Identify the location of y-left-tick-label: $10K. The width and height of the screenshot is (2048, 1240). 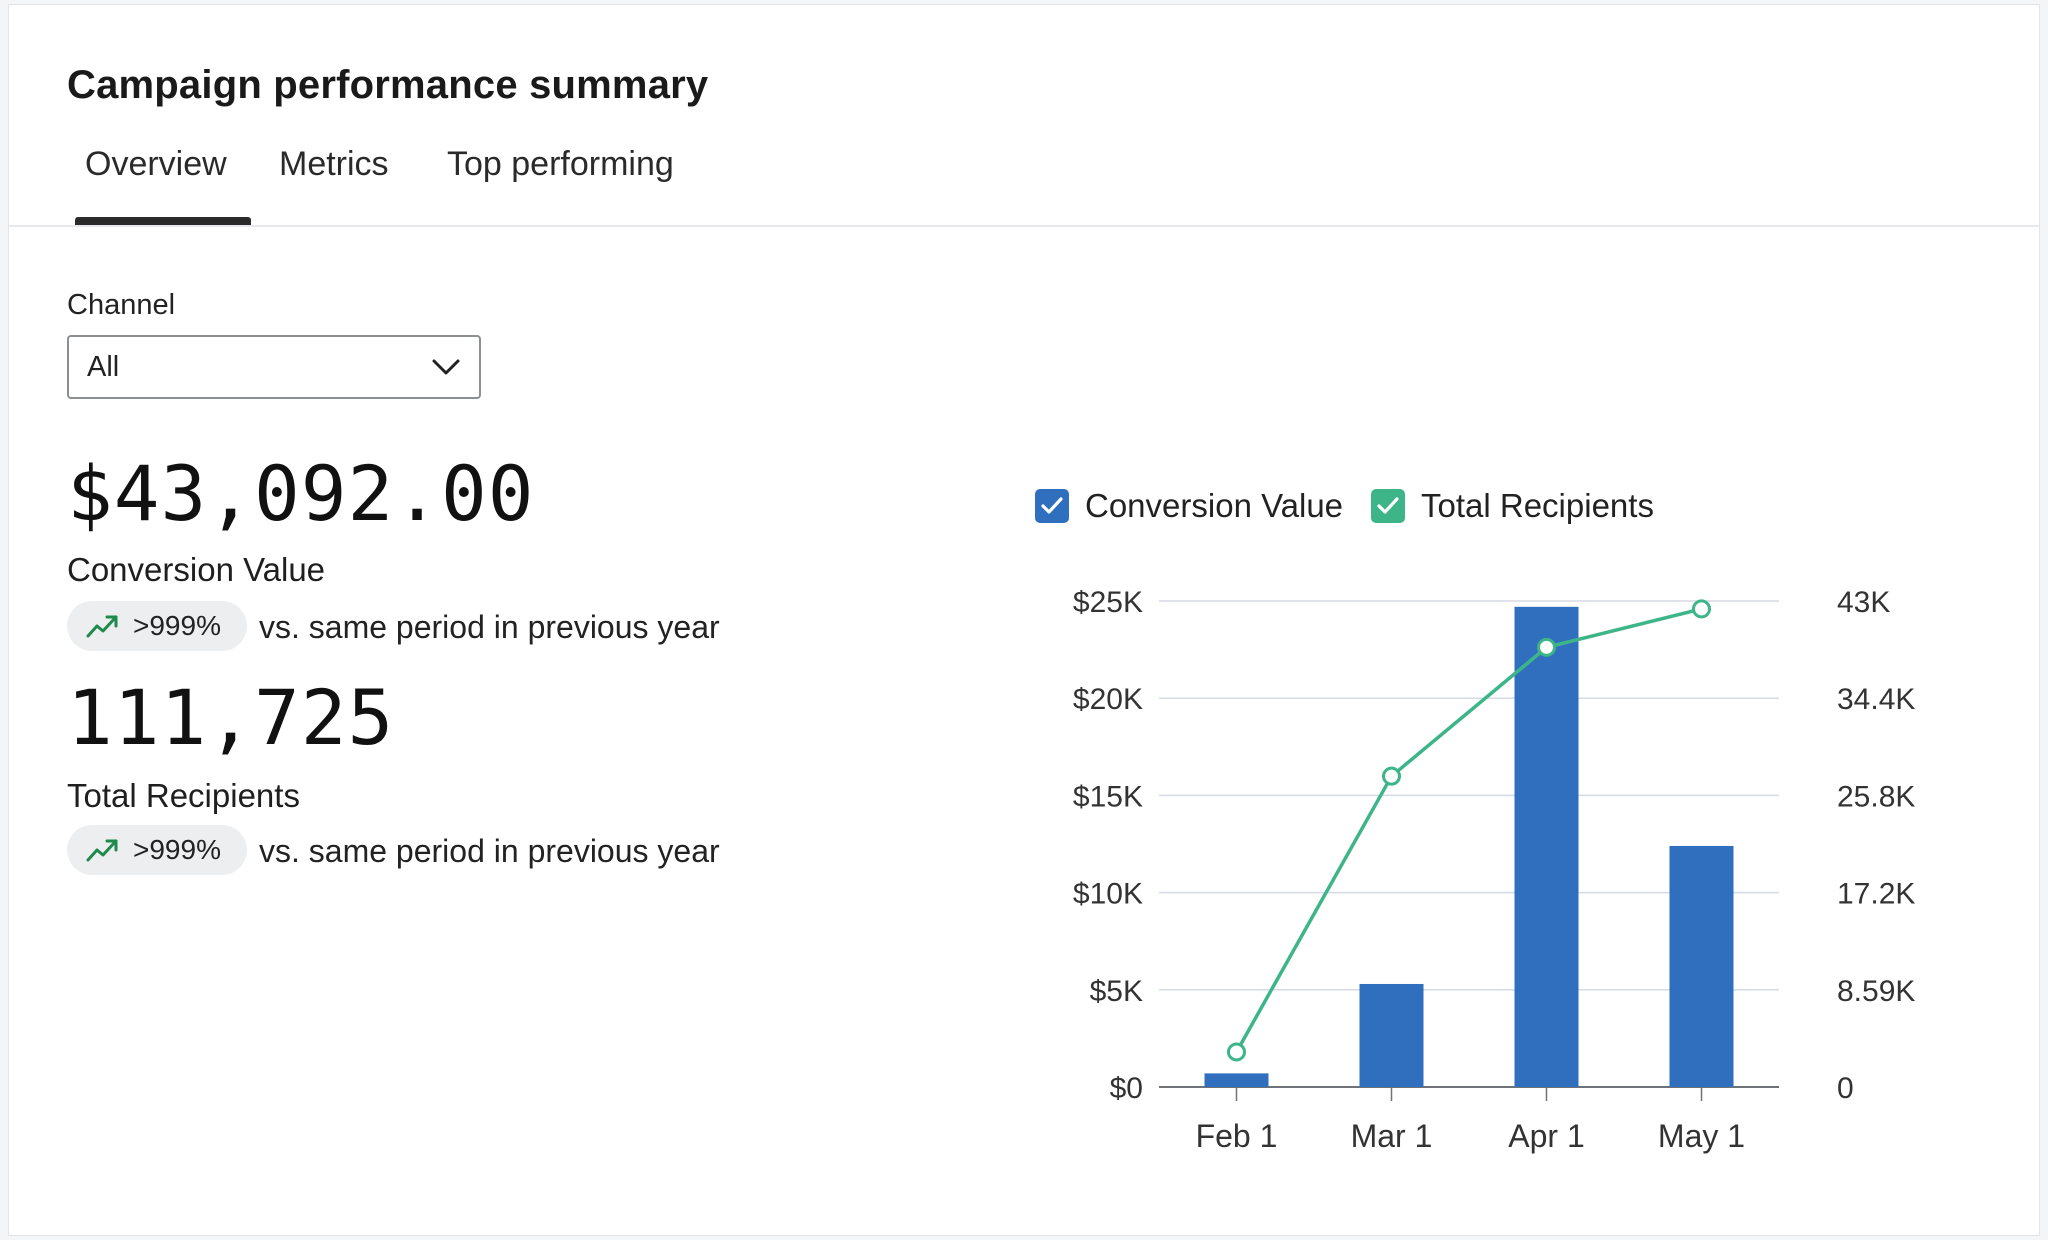
(1108, 894).